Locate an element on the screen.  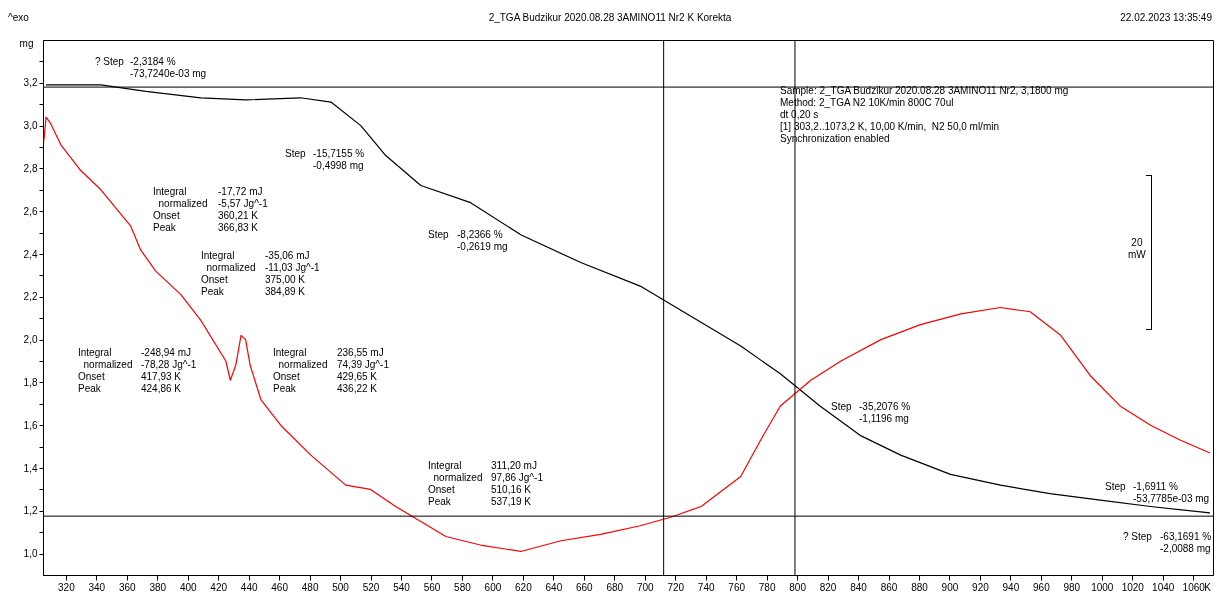
x-tick-label: 1000 is located at coordinates (1102, 587).